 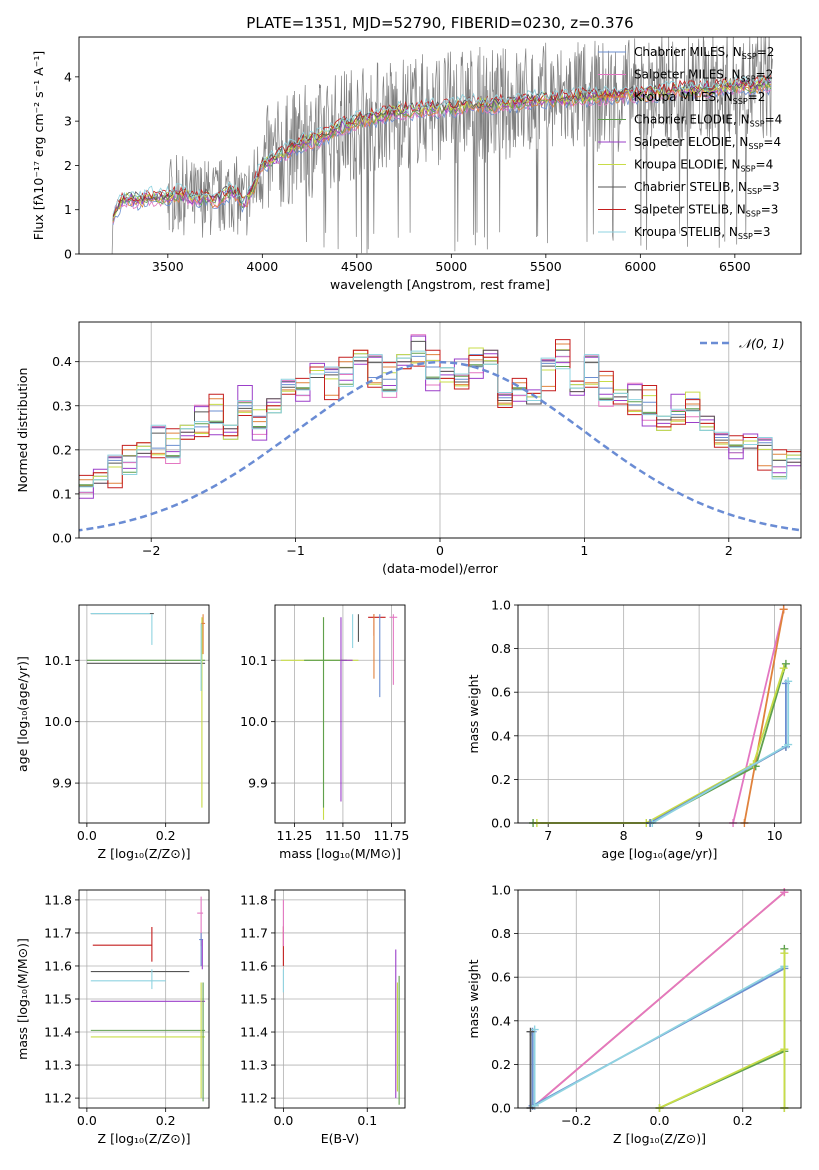 I want to click on y-tick-label: 11.8, so click(x=254, y=899).